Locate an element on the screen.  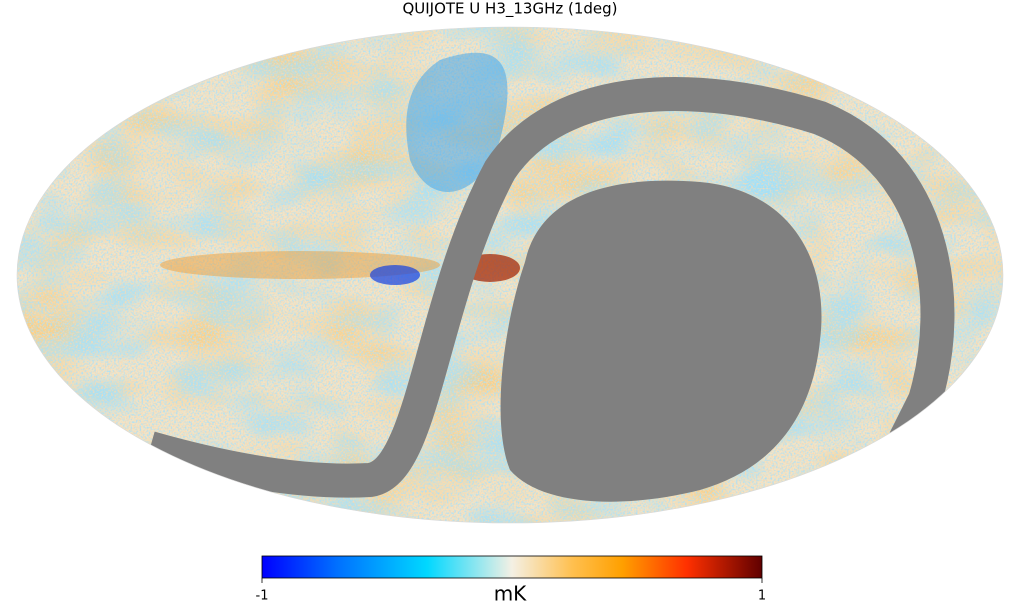
colorbar-tick-label: 1 is located at coordinates (762, 596).